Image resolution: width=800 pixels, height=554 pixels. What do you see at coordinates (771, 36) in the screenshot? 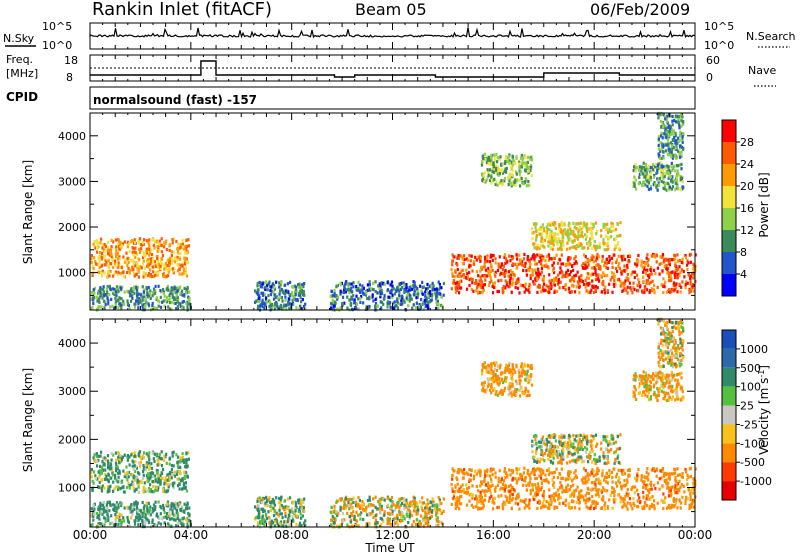
I see `noise-right-label: N.Search` at bounding box center [771, 36].